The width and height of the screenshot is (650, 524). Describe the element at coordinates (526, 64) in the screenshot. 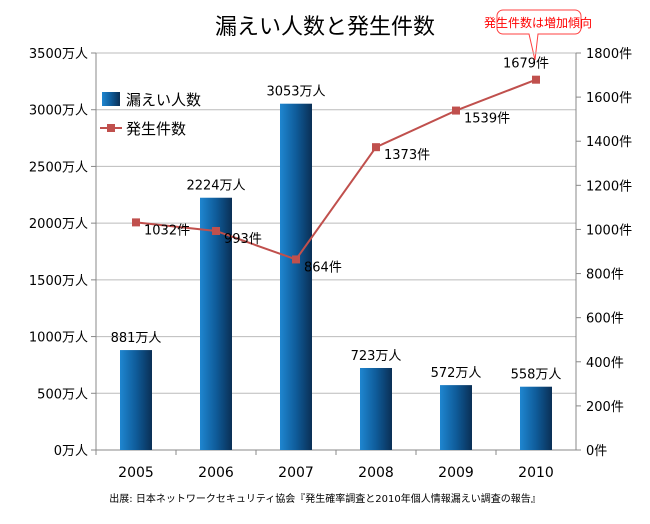

I see `line-data-label: 1679件` at that location.